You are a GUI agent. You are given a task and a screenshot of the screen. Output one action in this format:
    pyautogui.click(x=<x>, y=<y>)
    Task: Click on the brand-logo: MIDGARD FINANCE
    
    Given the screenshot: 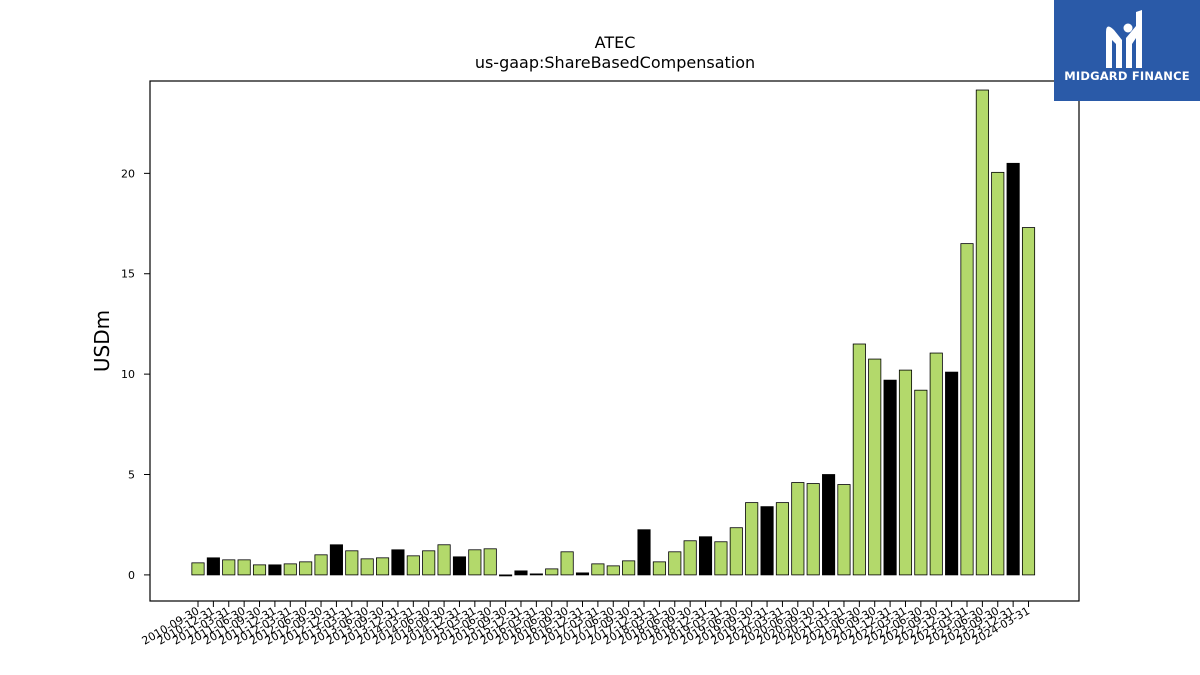 What is the action you would take?
    pyautogui.click(x=1127, y=50)
    